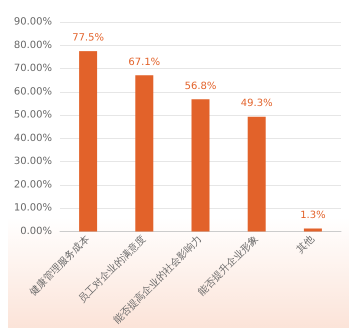 The width and height of the screenshot is (357, 336). Describe the element at coordinates (33, 138) in the screenshot. I see `y-tick-label: 40.00%` at that location.